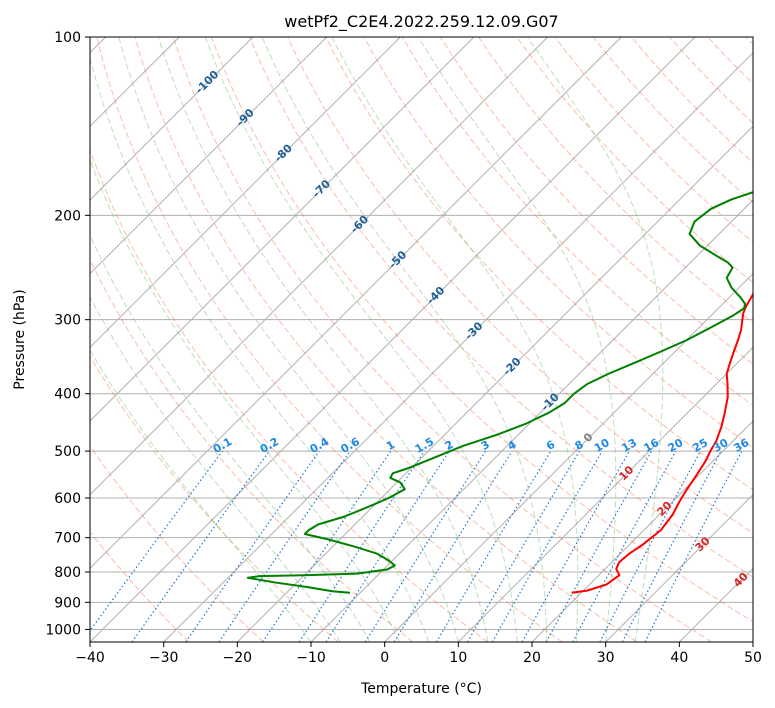  I want to click on x-tick-label: −20, so click(238, 658).